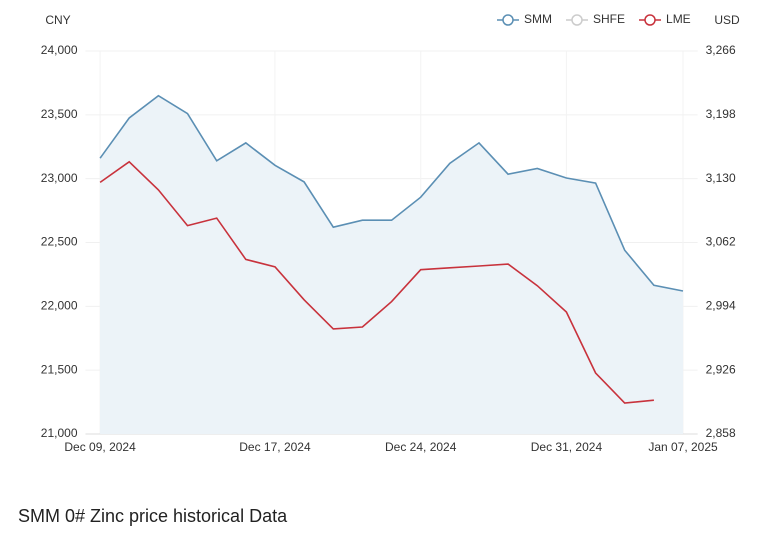 The image size is (768, 538). What do you see at coordinates (609, 19) in the screenshot?
I see `legend-label: SHFE` at bounding box center [609, 19].